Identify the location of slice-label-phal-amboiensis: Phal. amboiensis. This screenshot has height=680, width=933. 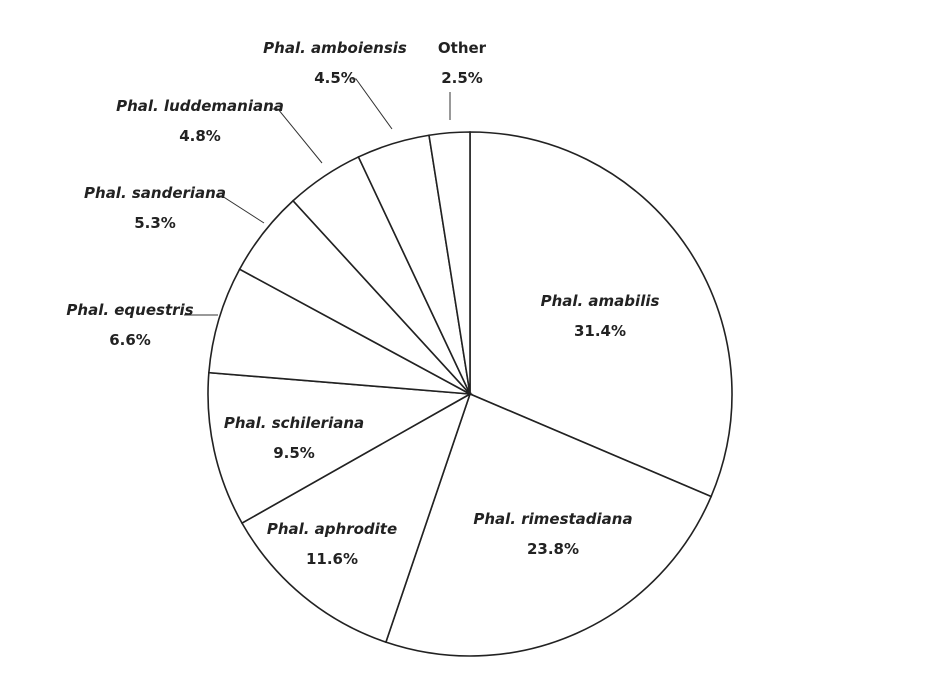
(335, 48).